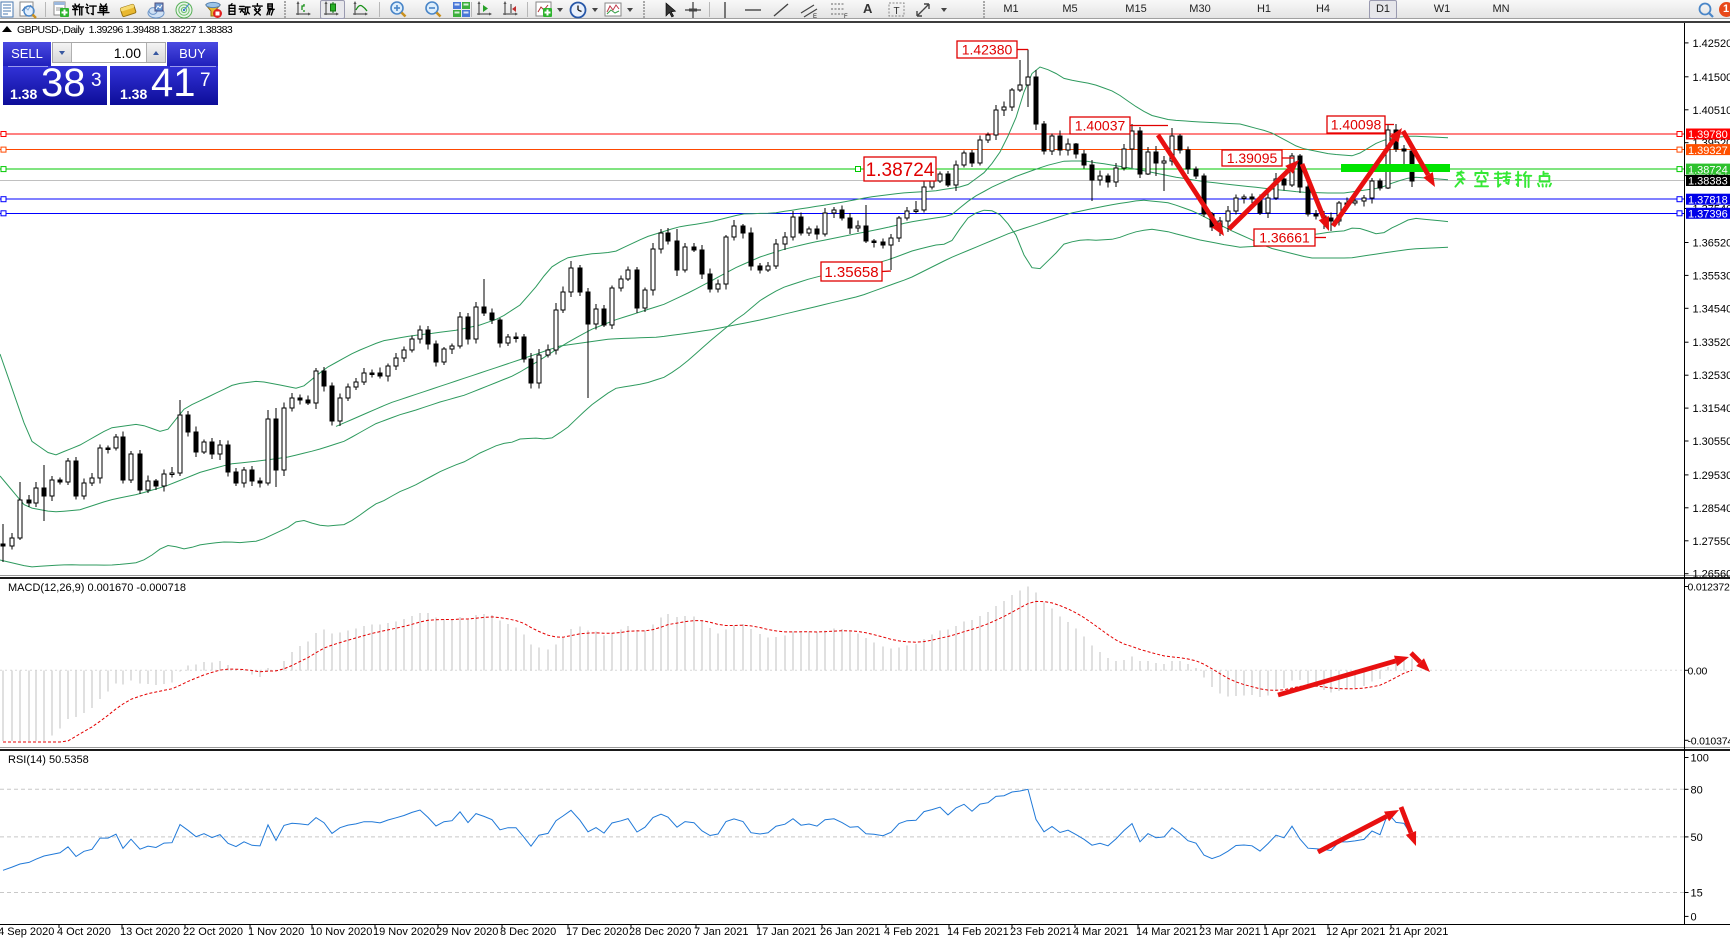  What do you see at coordinates (528, 932) in the screenshot?
I see `svg-text: 8 Dec 2020` at bounding box center [528, 932].